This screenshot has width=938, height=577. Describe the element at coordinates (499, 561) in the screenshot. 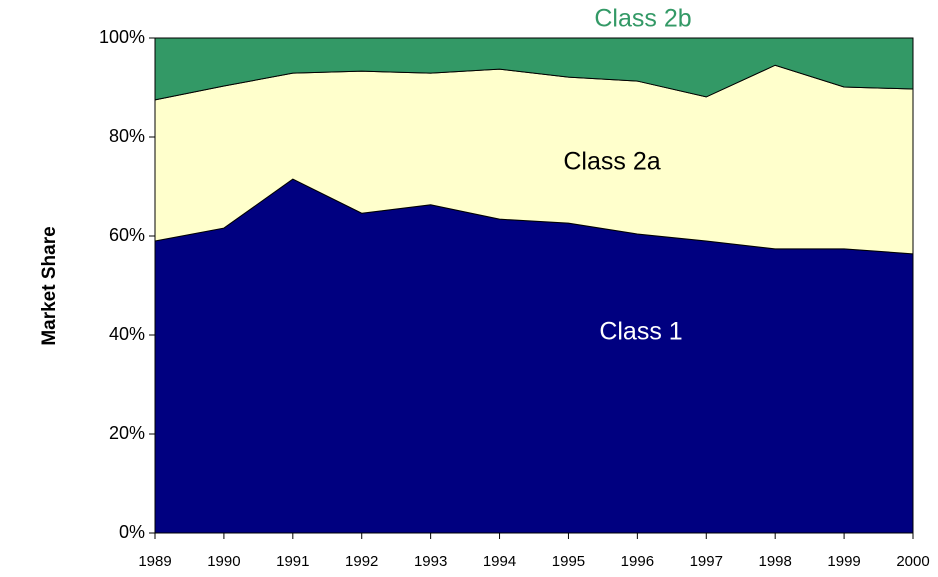

I see `x-tick-label: 1994` at that location.